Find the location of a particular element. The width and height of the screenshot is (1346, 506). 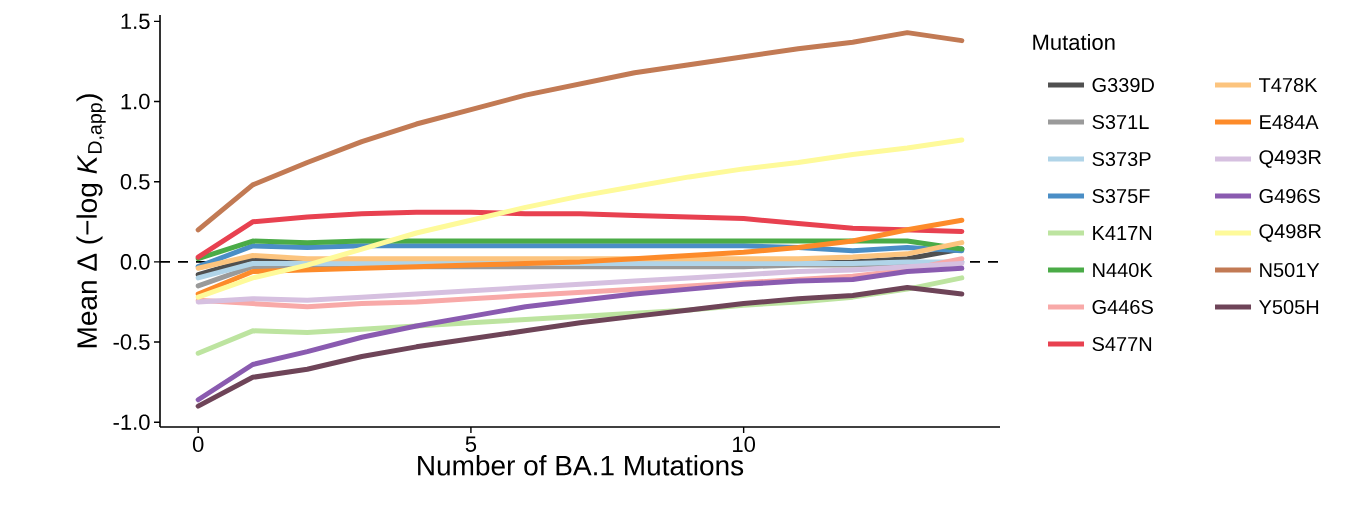

legend-label: Y505H is located at coordinates (1288, 307).